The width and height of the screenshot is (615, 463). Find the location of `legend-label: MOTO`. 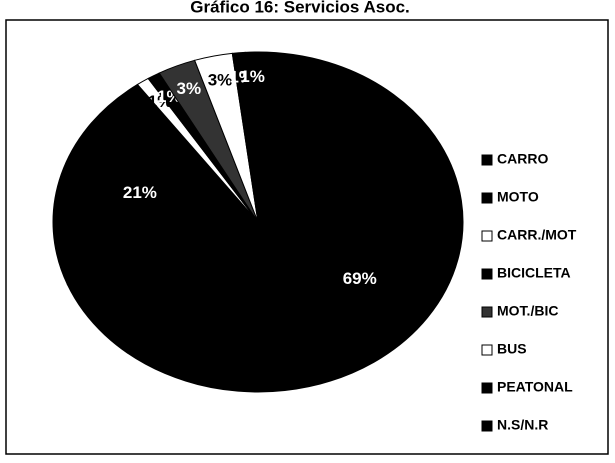

legend-label: MOTO is located at coordinates (518, 197).